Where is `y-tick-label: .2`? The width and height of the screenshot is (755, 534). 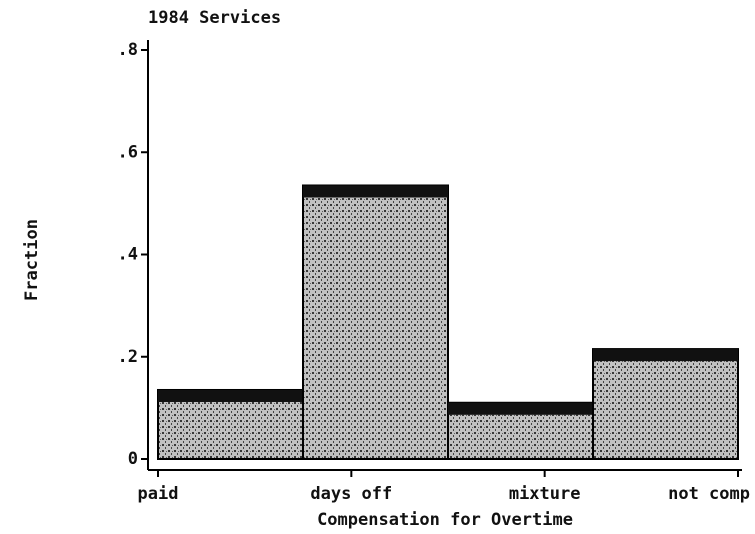
y-tick-label: .2 is located at coordinates (128, 357).